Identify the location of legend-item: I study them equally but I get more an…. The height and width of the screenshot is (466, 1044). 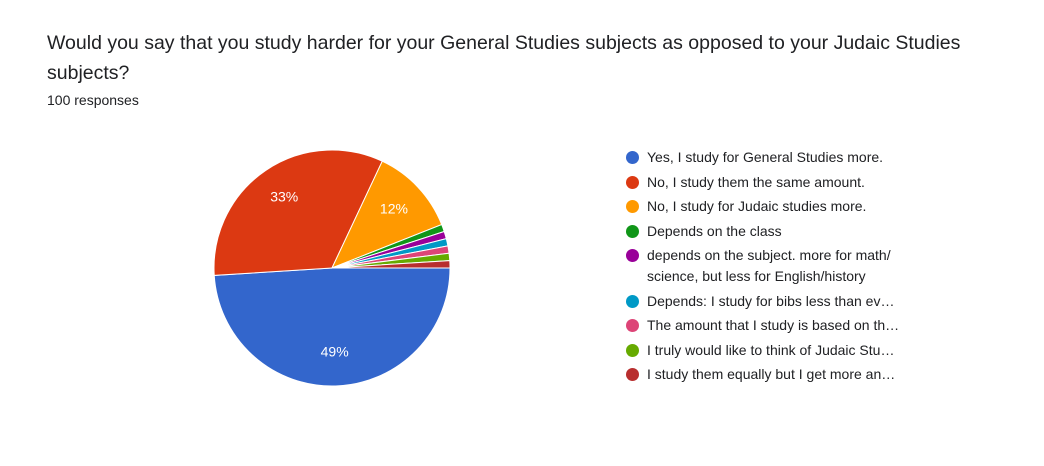
(784, 374).